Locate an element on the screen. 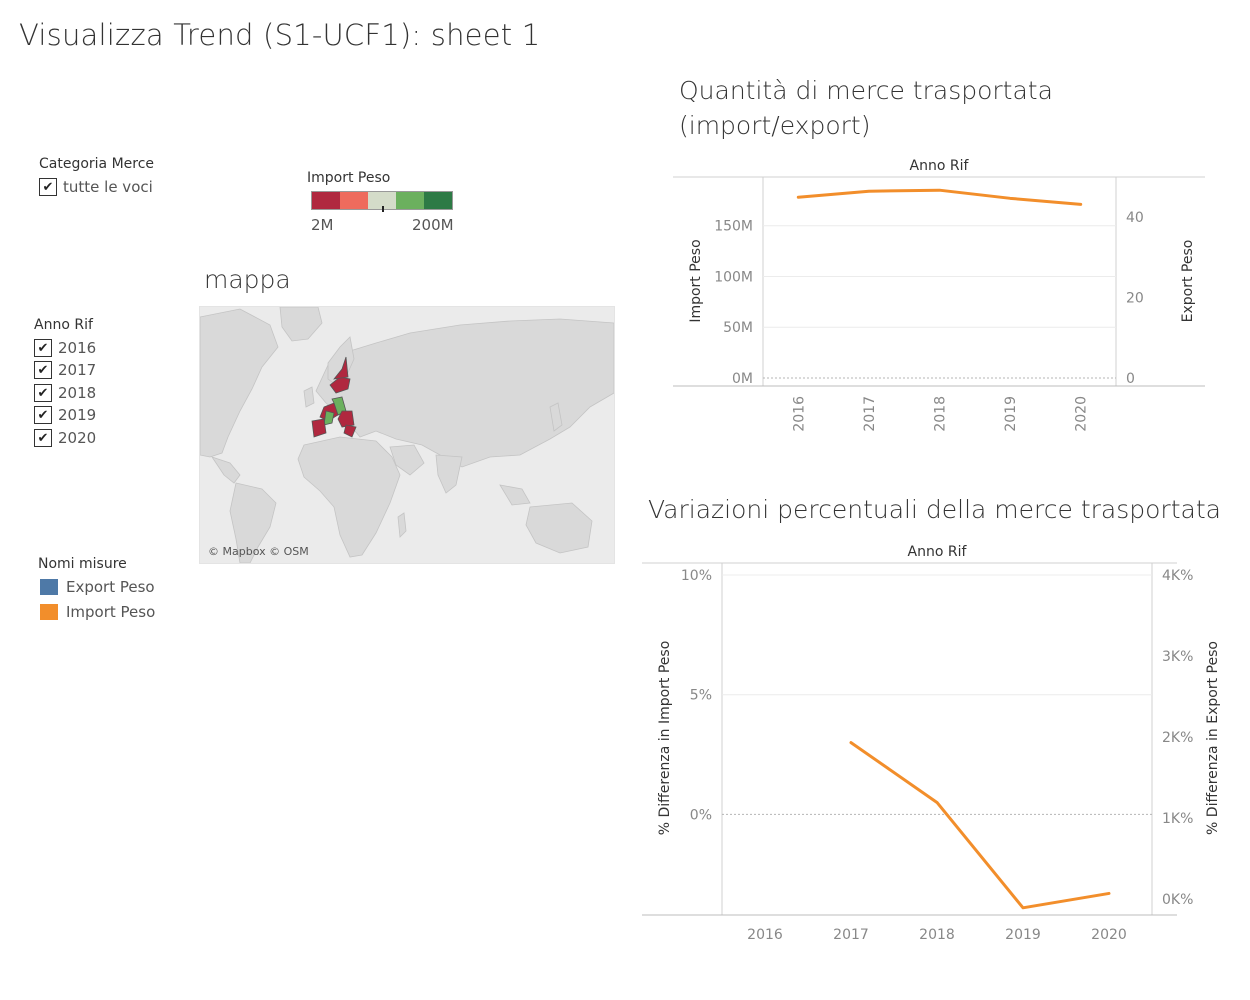  filter-item-label: 2019 is located at coordinates (77, 415).